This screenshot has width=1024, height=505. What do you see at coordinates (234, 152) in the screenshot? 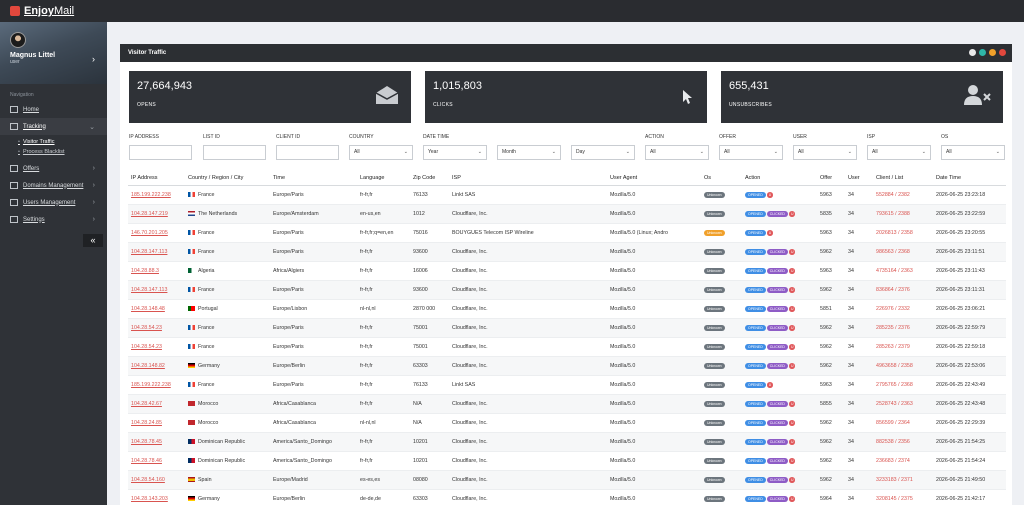
I see `list-id-input` at bounding box center [234, 152].